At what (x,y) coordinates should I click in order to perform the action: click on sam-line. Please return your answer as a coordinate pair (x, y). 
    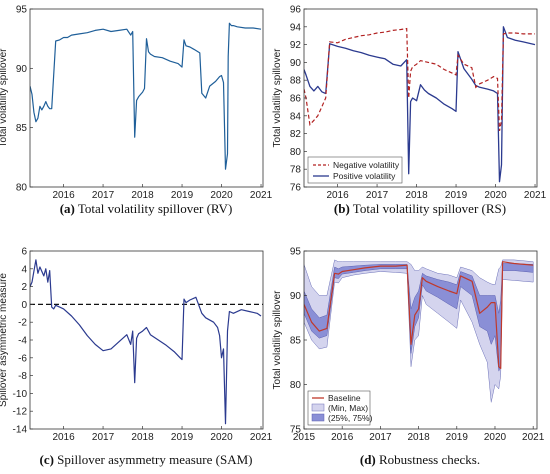
    Looking at the image, I should click on (146, 342).